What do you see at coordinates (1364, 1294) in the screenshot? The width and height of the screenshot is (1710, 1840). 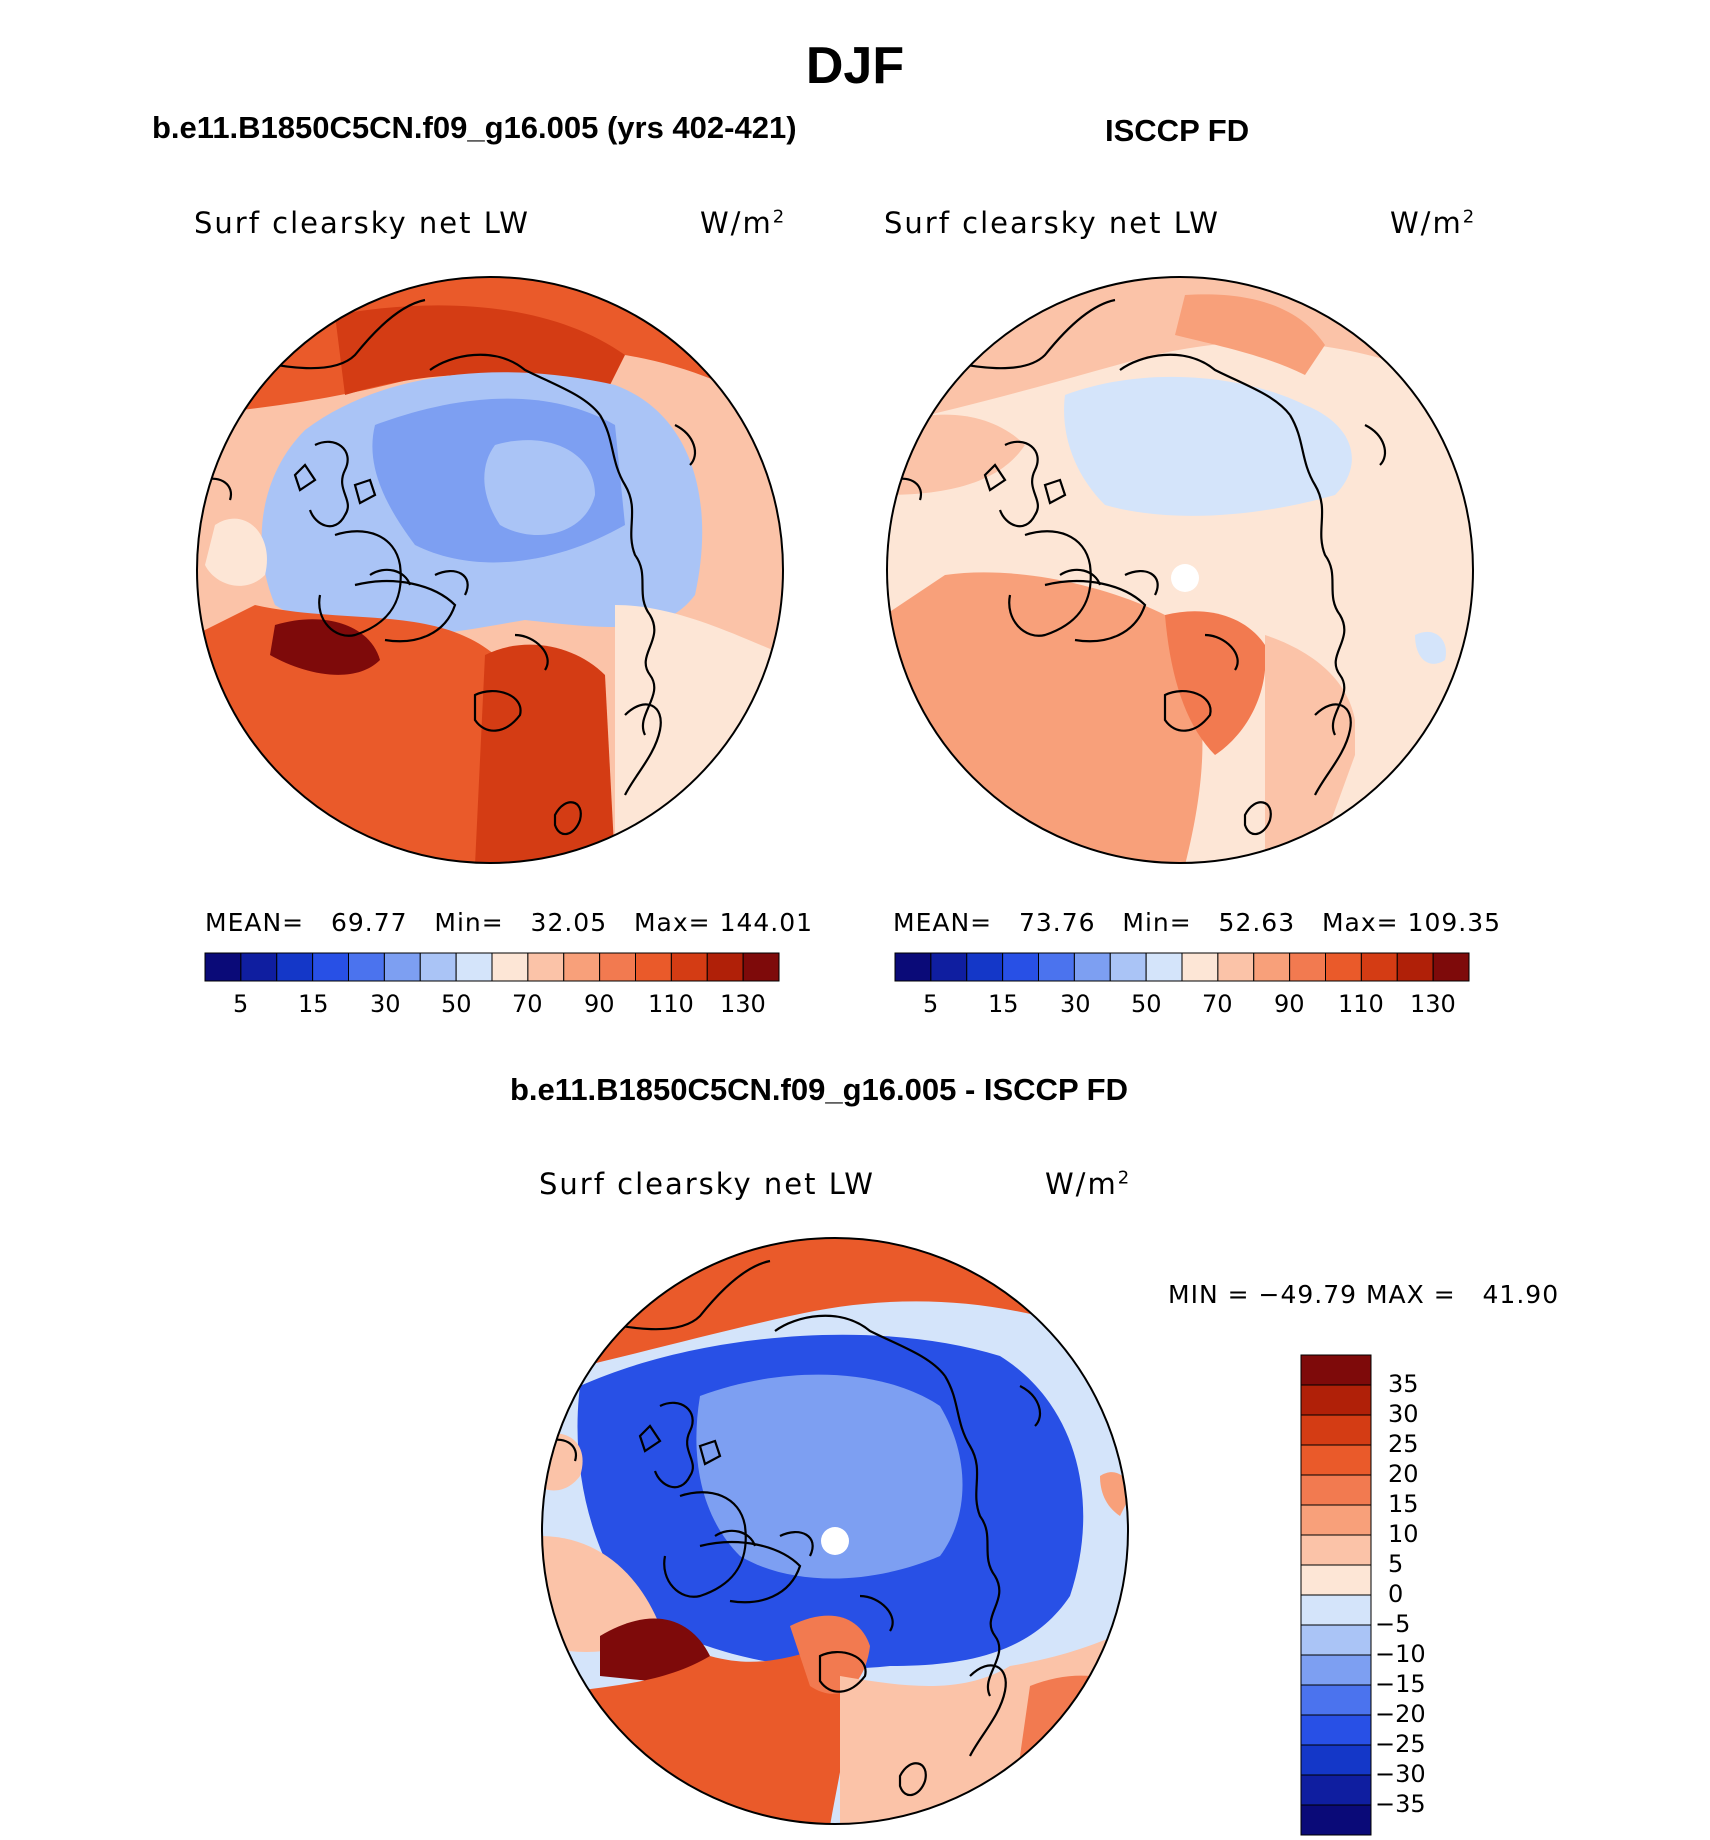 I see `diff-stats: MIN = −49.79 MAX = 41.90` at bounding box center [1364, 1294].